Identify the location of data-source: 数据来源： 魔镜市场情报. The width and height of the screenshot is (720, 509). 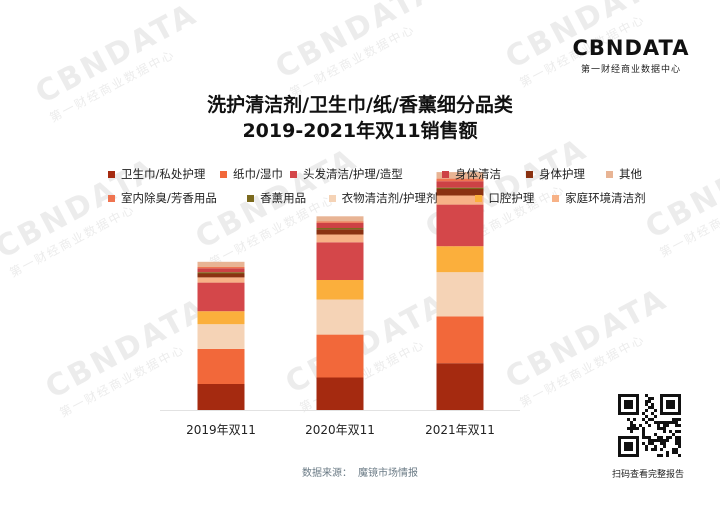
(360, 471).